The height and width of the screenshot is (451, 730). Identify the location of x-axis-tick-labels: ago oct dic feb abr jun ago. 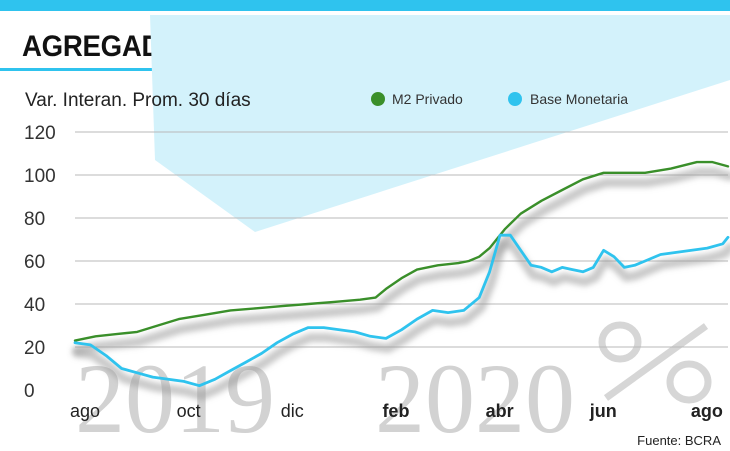
(396, 411).